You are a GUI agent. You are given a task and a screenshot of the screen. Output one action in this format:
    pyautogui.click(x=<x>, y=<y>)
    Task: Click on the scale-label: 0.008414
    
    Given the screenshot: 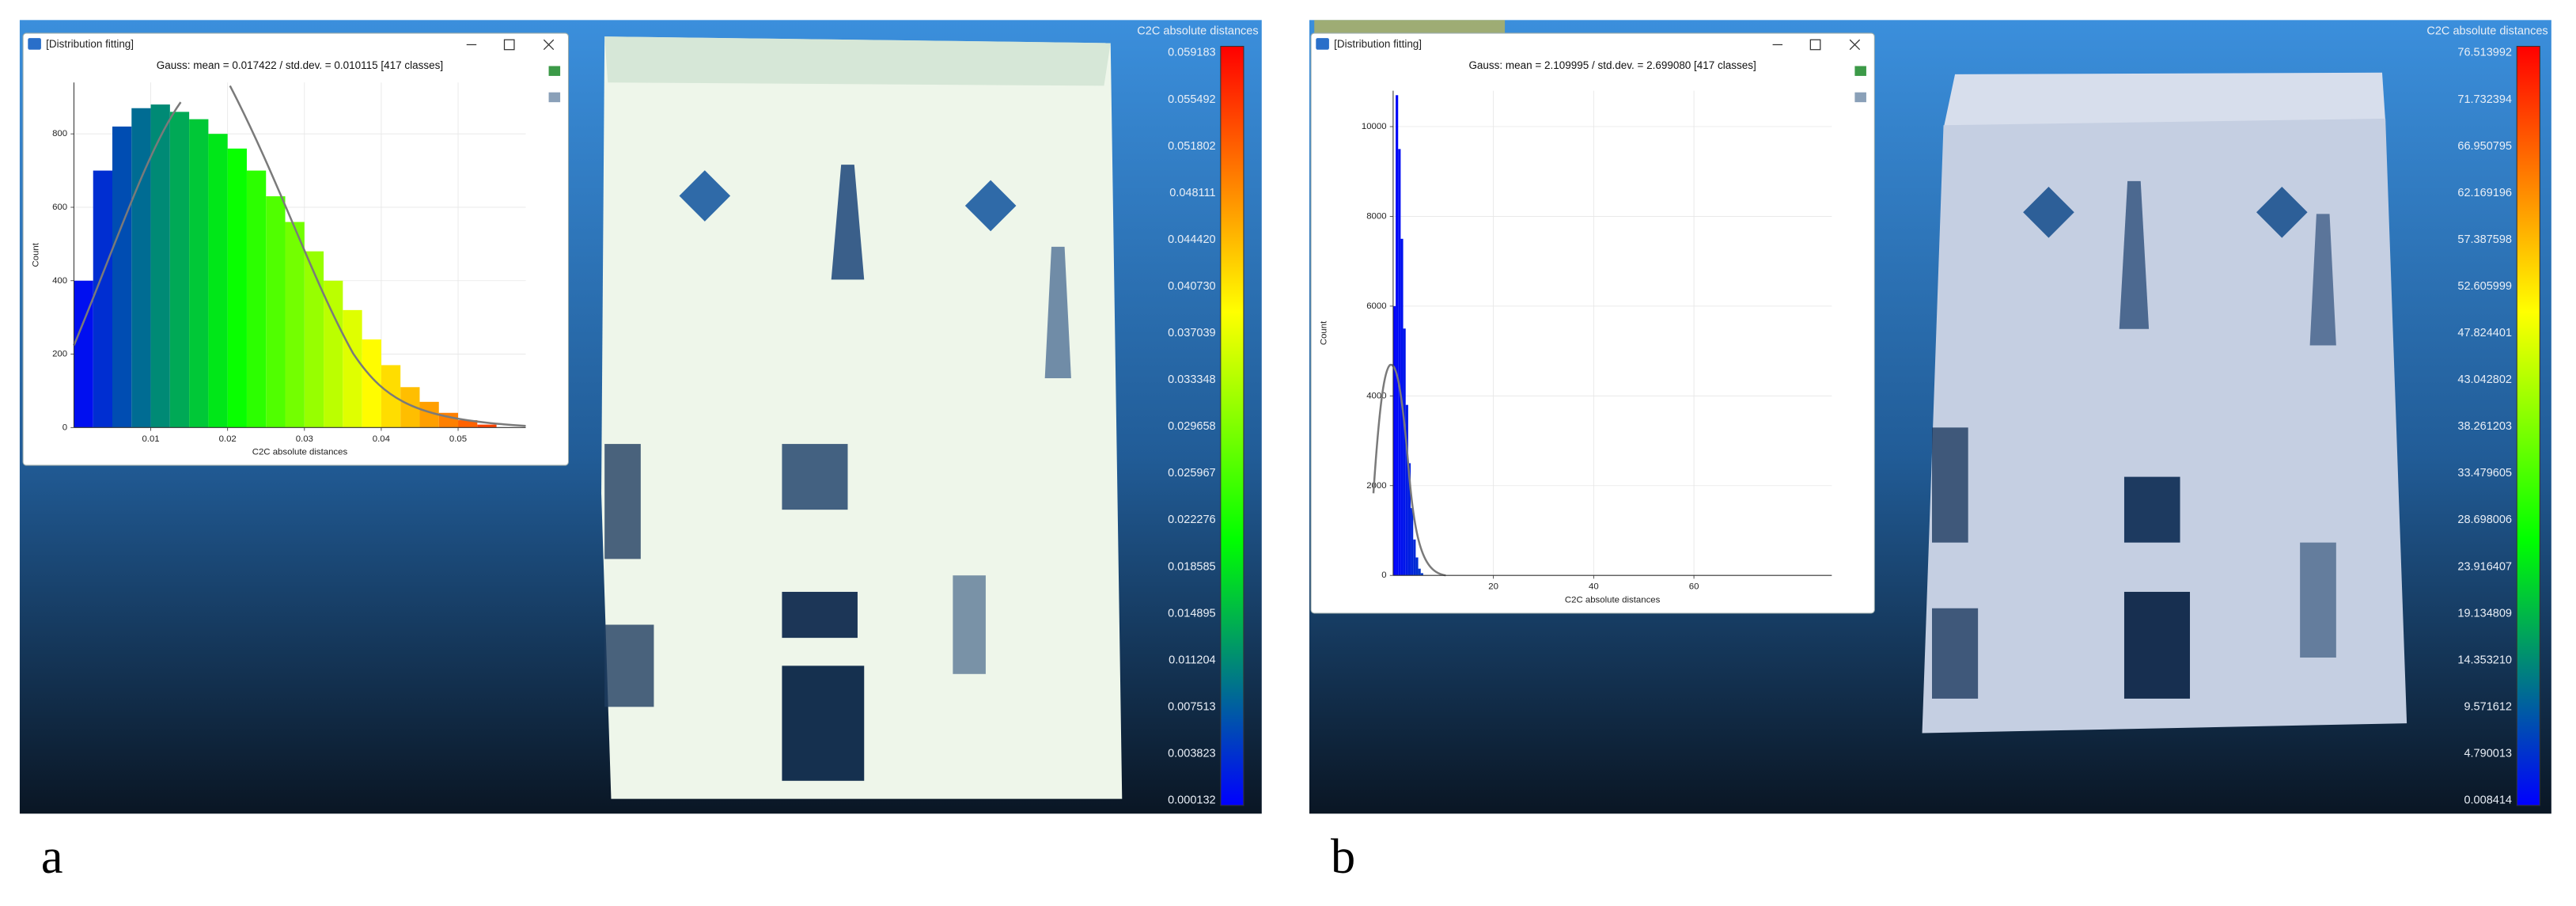 What is the action you would take?
    pyautogui.click(x=2488, y=800)
    